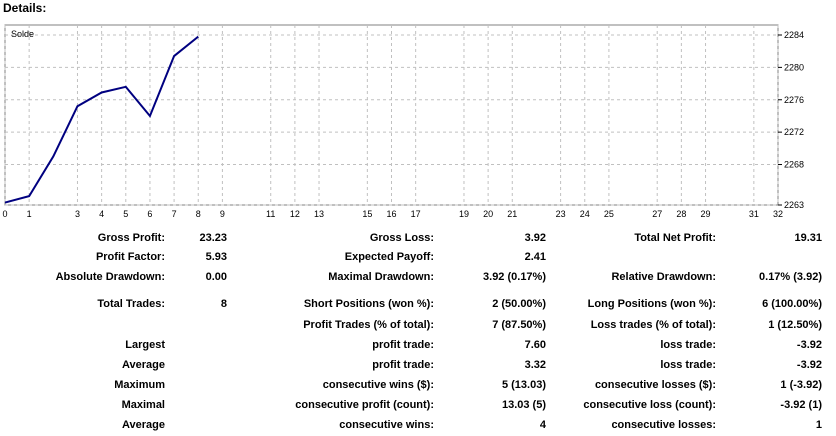  What do you see at coordinates (464, 214) in the screenshot?
I see `x-tick-label: 19` at bounding box center [464, 214].